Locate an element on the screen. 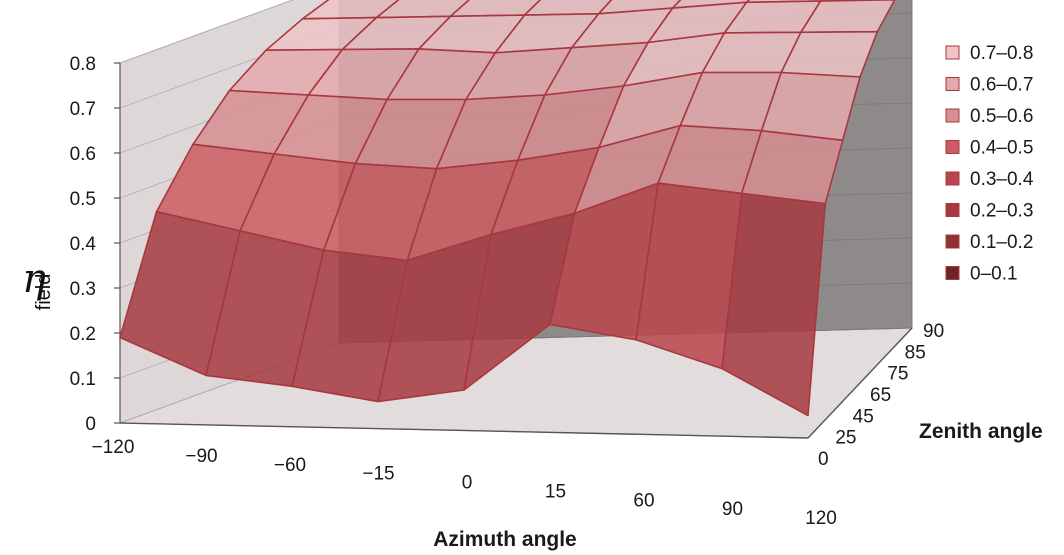 The width and height of the screenshot is (1064, 555). zenith-axis-title: Zenith angle is located at coordinates (981, 431).